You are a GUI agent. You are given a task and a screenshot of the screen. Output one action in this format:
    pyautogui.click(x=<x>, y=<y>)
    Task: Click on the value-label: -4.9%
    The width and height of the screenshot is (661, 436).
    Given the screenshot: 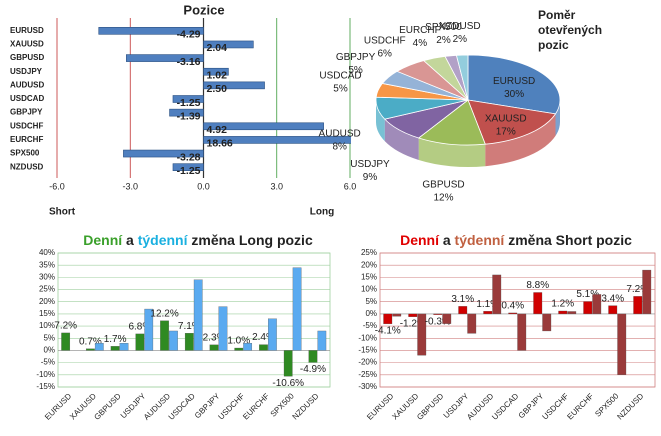 What is the action you would take?
    pyautogui.click(x=313, y=369)
    